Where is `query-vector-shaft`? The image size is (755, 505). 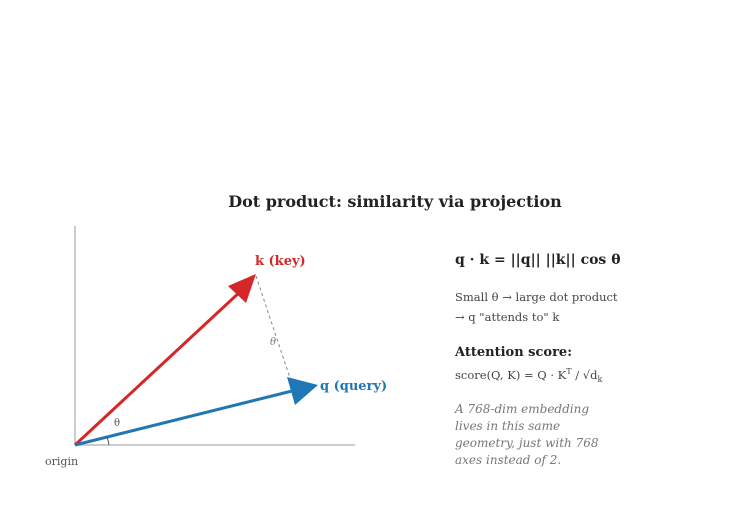 query-vector-shaft is located at coordinates (183, 418).